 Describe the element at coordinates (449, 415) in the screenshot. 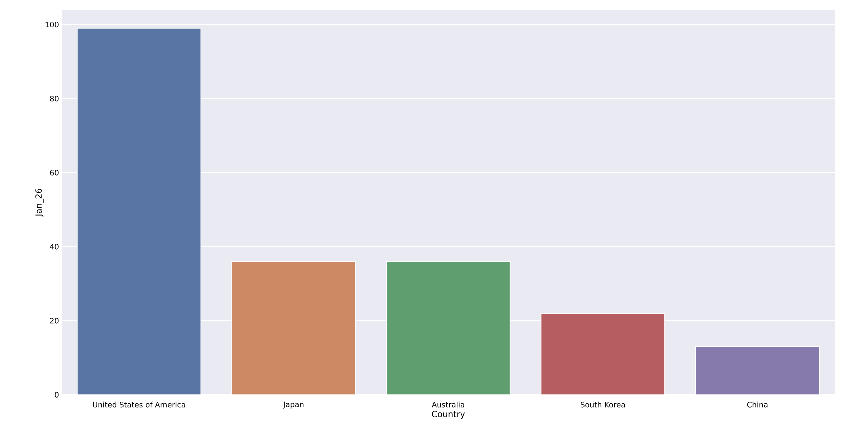

I see `x-axis-title: Country` at that location.